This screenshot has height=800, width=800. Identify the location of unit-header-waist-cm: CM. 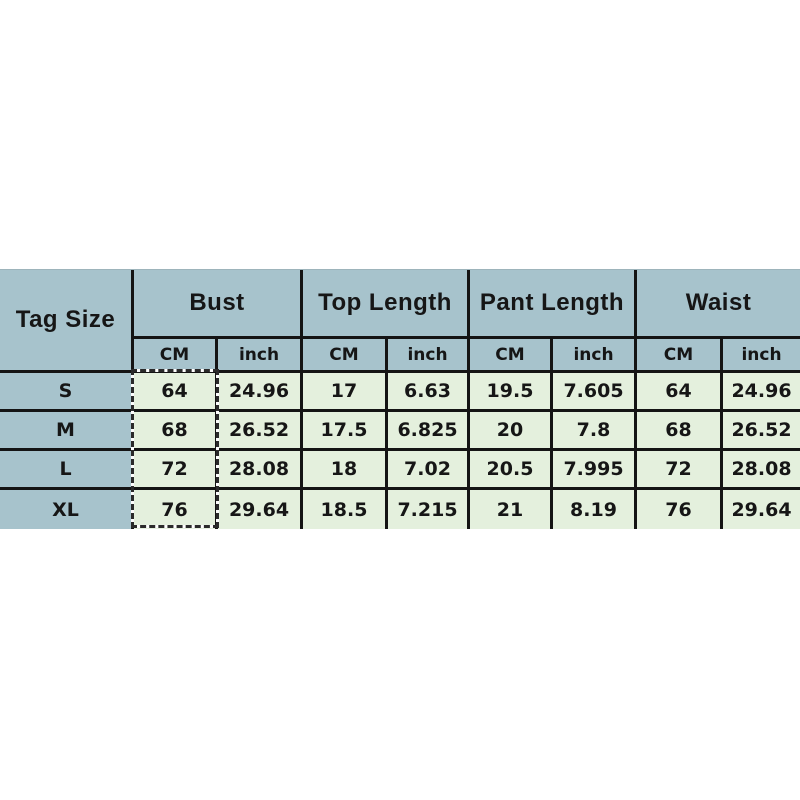
(680, 356).